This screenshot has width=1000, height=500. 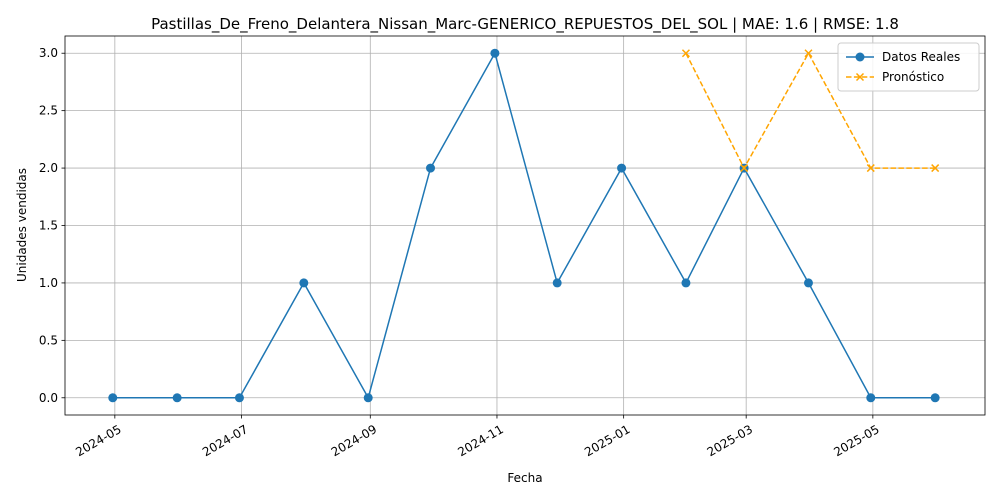 I want to click on y-axis-label: Unidades vendidas, so click(x=22, y=225).